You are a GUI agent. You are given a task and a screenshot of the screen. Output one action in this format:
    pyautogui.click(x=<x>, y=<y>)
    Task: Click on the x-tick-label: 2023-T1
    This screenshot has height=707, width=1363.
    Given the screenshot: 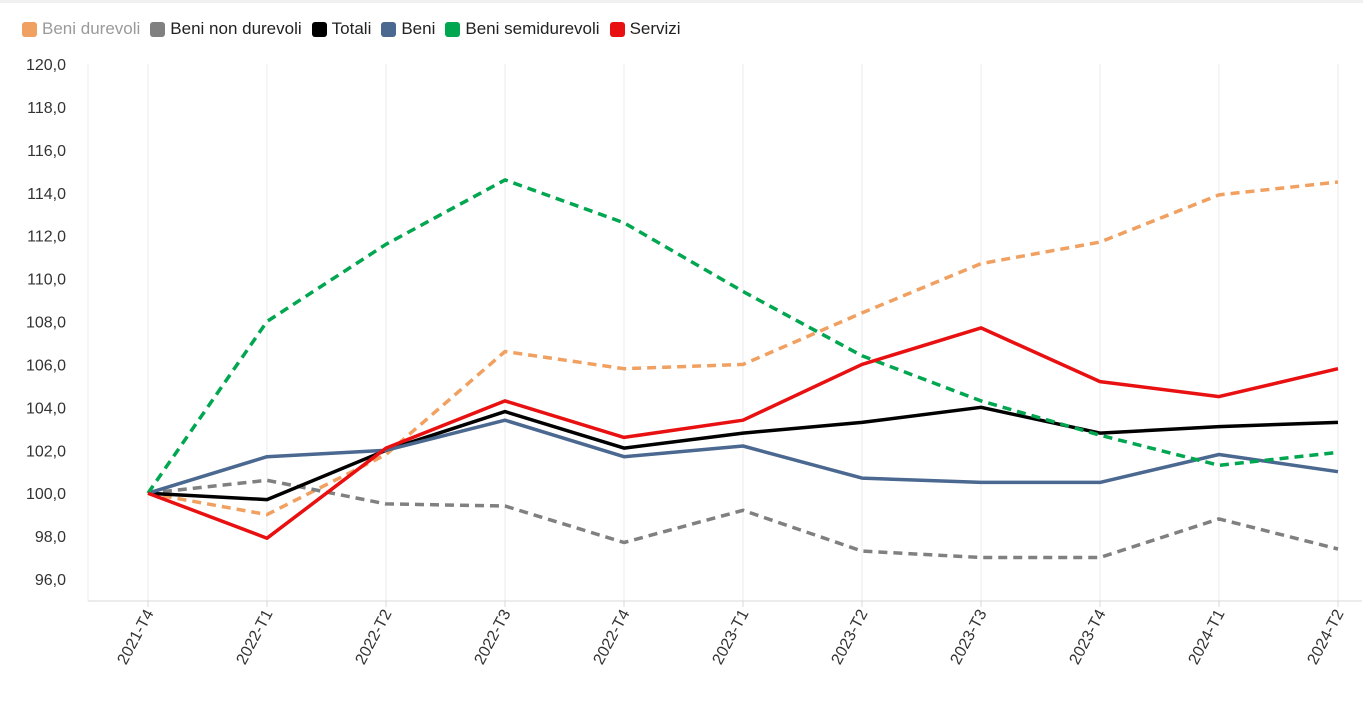 What is the action you would take?
    pyautogui.click(x=731, y=637)
    